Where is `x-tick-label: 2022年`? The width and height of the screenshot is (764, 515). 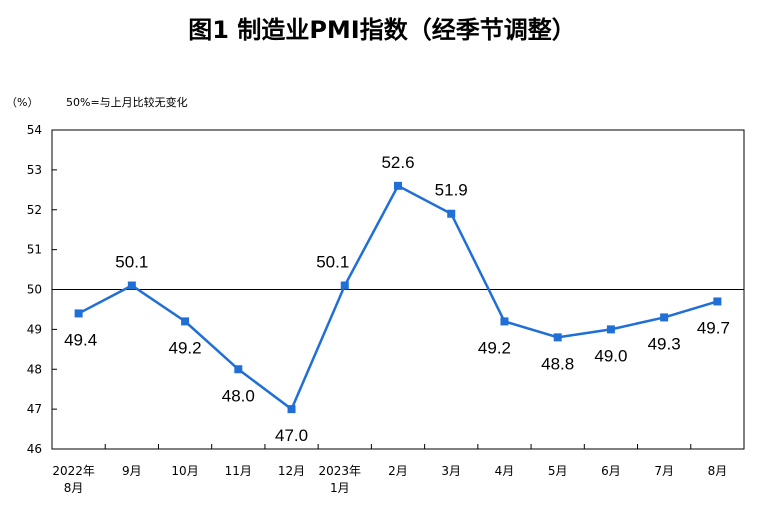
x-tick-label: 2022年 is located at coordinates (73, 471).